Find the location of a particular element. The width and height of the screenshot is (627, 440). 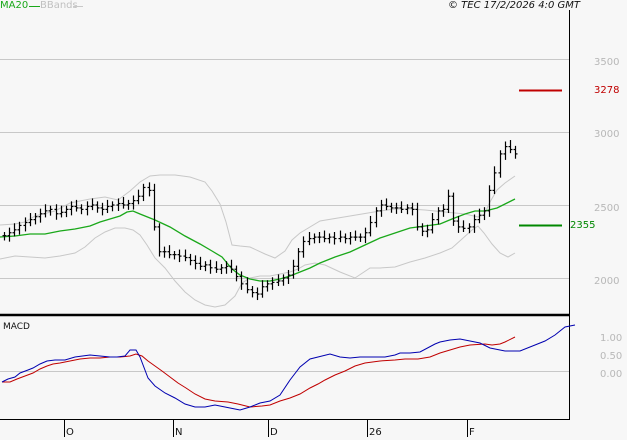

macd-tick-0.00: 0.00 is located at coordinates (611, 374).